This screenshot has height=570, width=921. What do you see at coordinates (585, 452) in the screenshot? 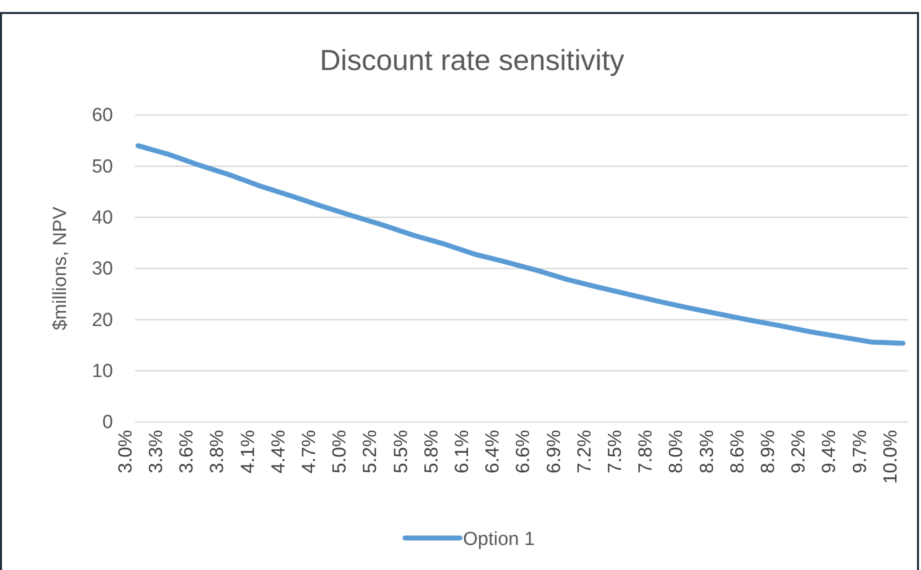
I see `x-tick-label: 7.2%` at bounding box center [585, 452].